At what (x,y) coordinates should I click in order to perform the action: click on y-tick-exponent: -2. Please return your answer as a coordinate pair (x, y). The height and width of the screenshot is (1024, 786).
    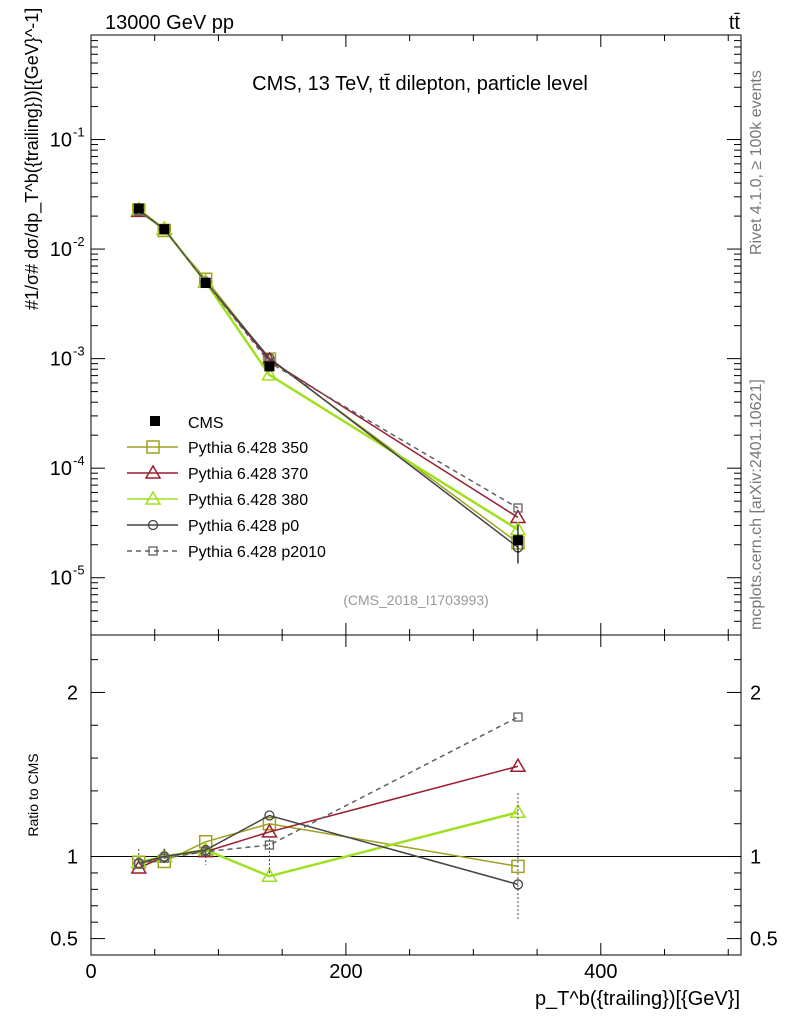
    Looking at the image, I should click on (79, 241).